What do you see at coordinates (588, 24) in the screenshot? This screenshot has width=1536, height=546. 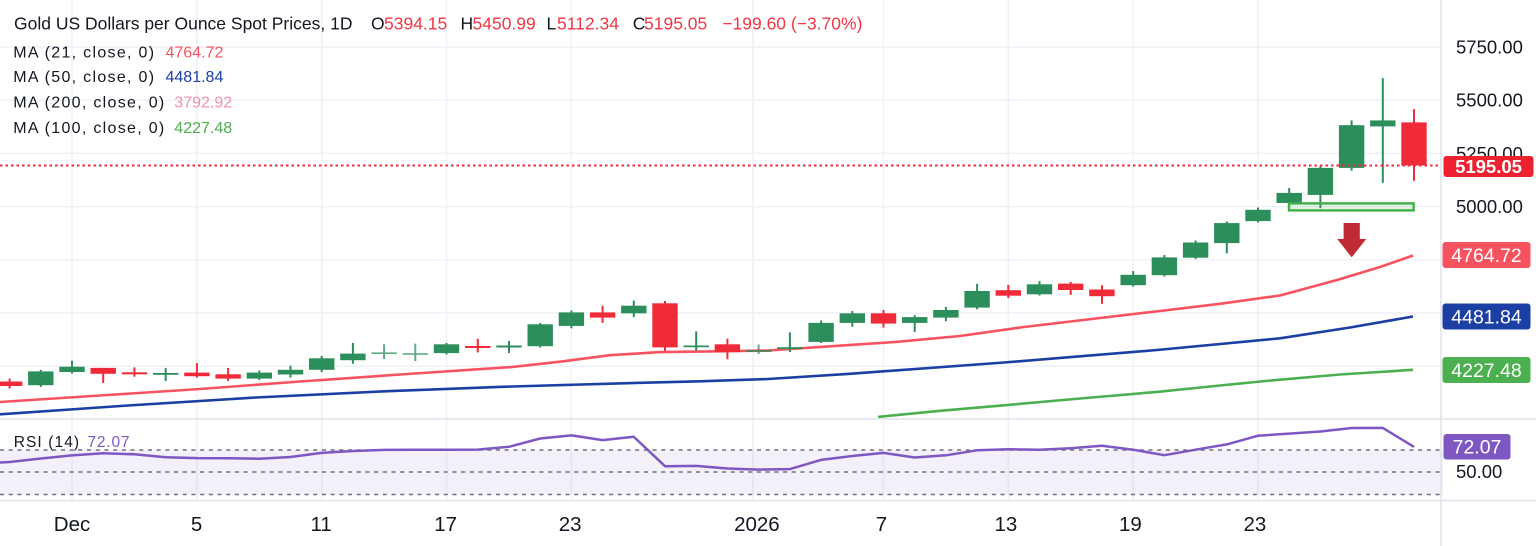 I see `svg-text: 5112.34` at bounding box center [588, 24].